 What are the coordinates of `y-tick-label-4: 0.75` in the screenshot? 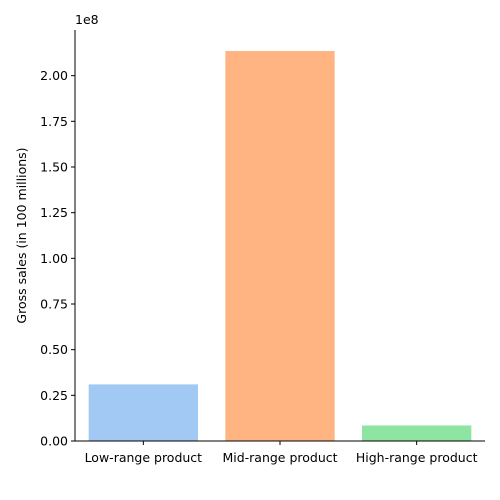 It's located at (54, 304).